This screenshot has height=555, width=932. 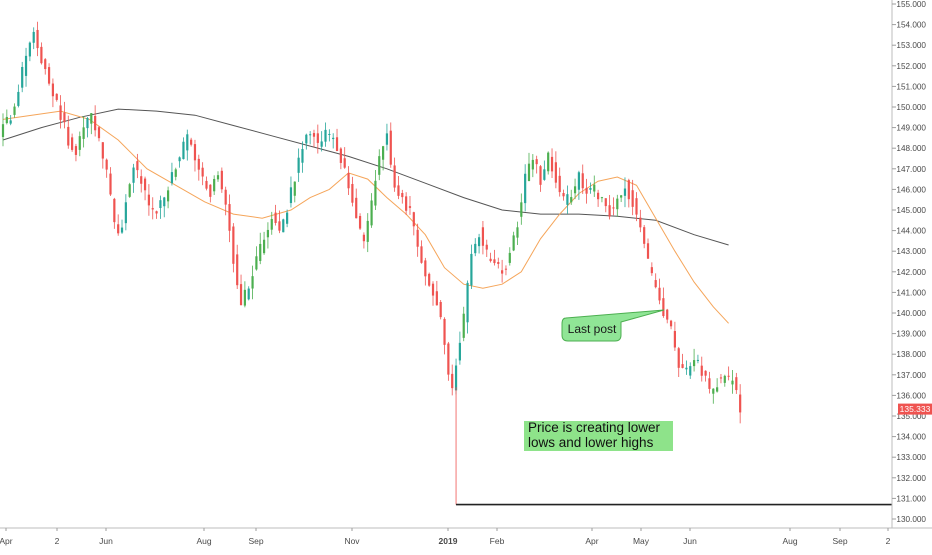 I want to click on price-tick-label: 151.000, so click(x=911, y=86).